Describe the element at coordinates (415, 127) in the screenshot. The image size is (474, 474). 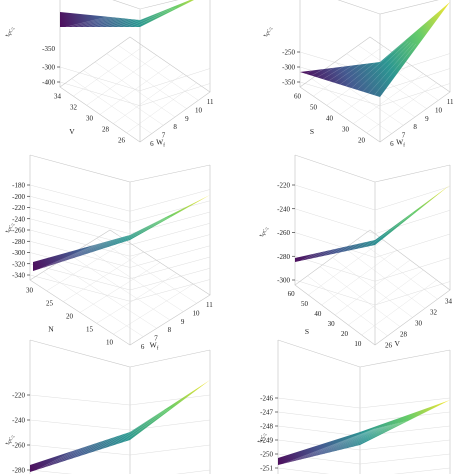
I see `x-tick-label: 8` at that location.